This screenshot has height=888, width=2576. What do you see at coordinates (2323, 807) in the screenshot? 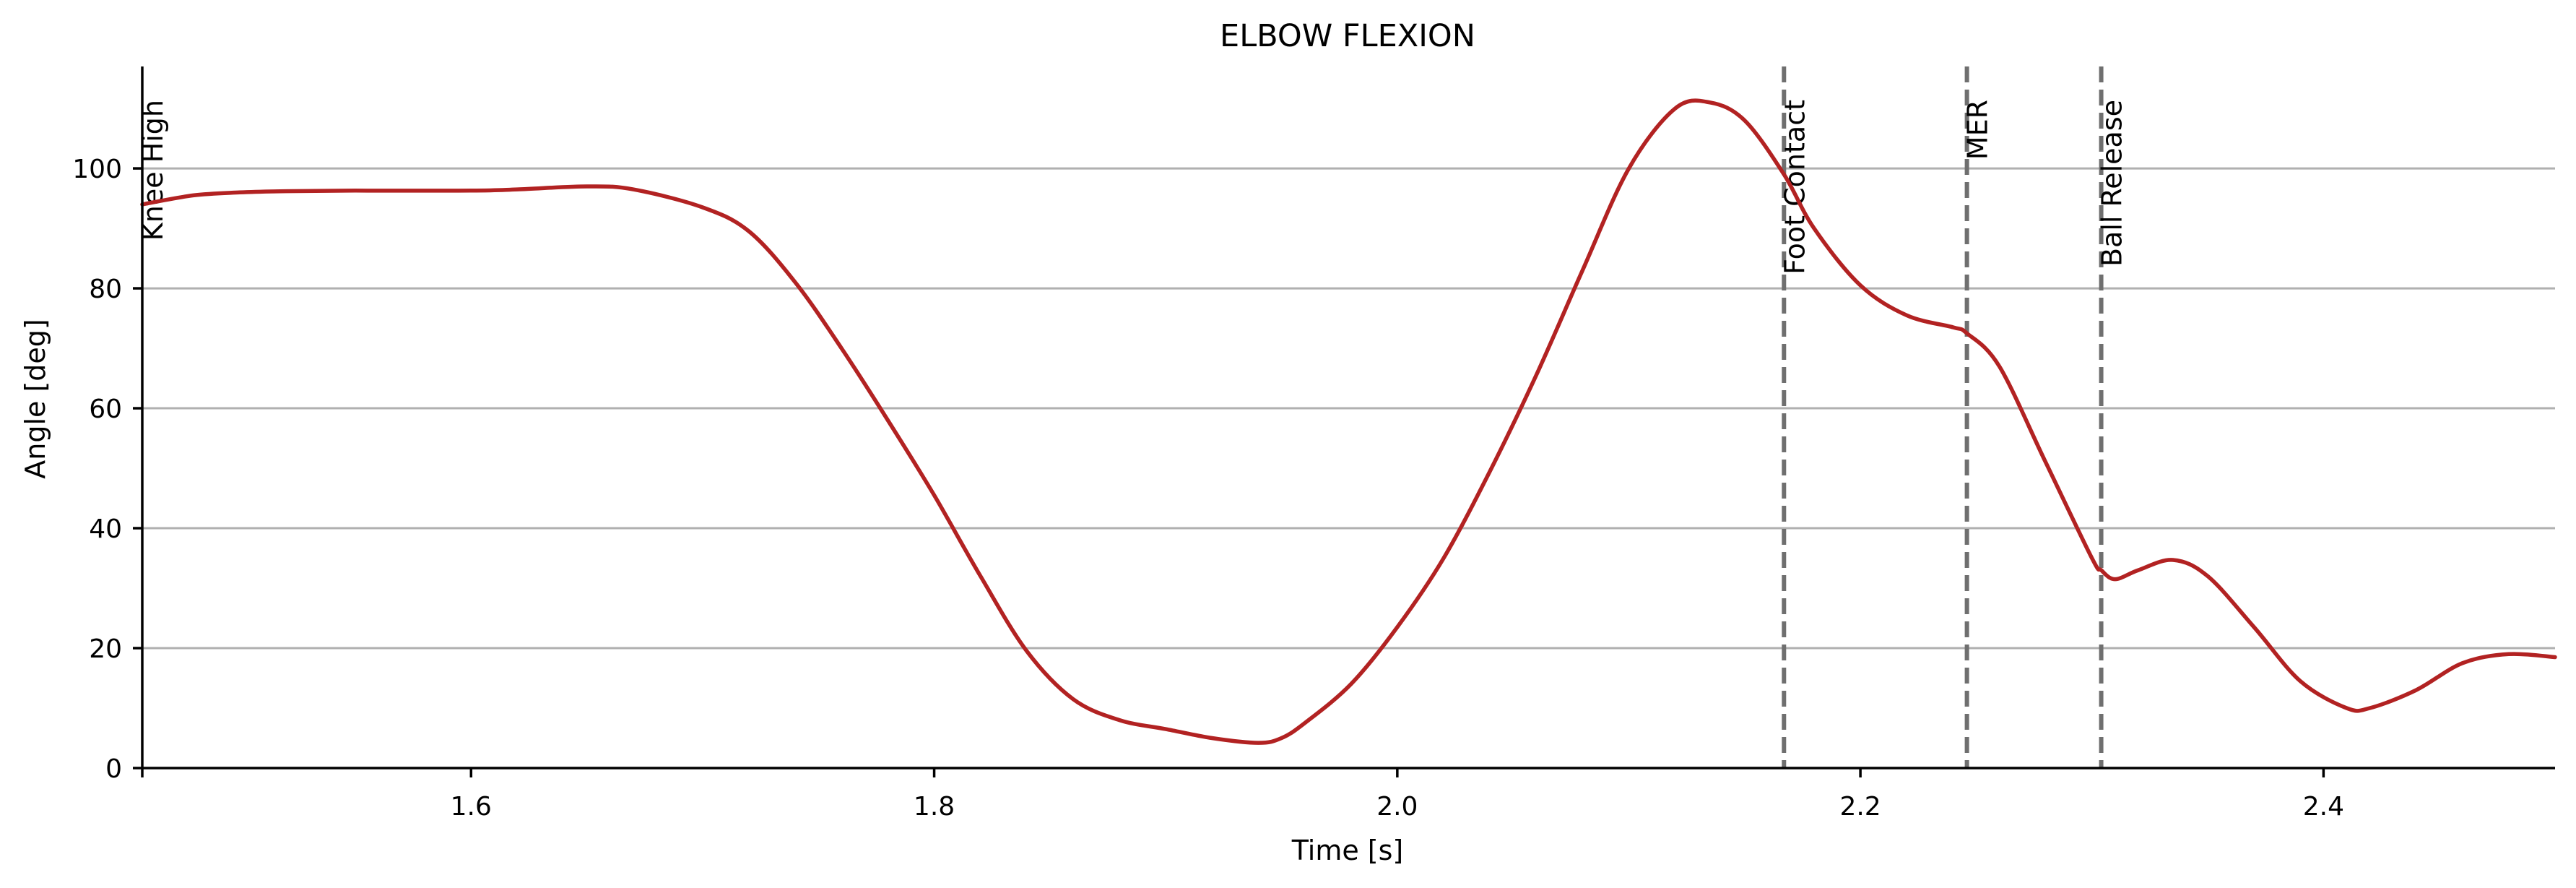
I see `x-tick-label-4: 2.4` at bounding box center [2323, 807].